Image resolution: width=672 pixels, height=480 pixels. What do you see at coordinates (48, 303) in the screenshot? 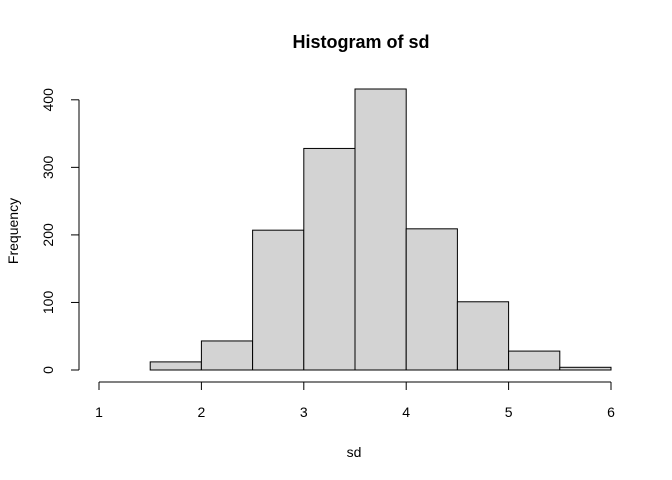
I see `y-tick-label: 100` at bounding box center [48, 303].